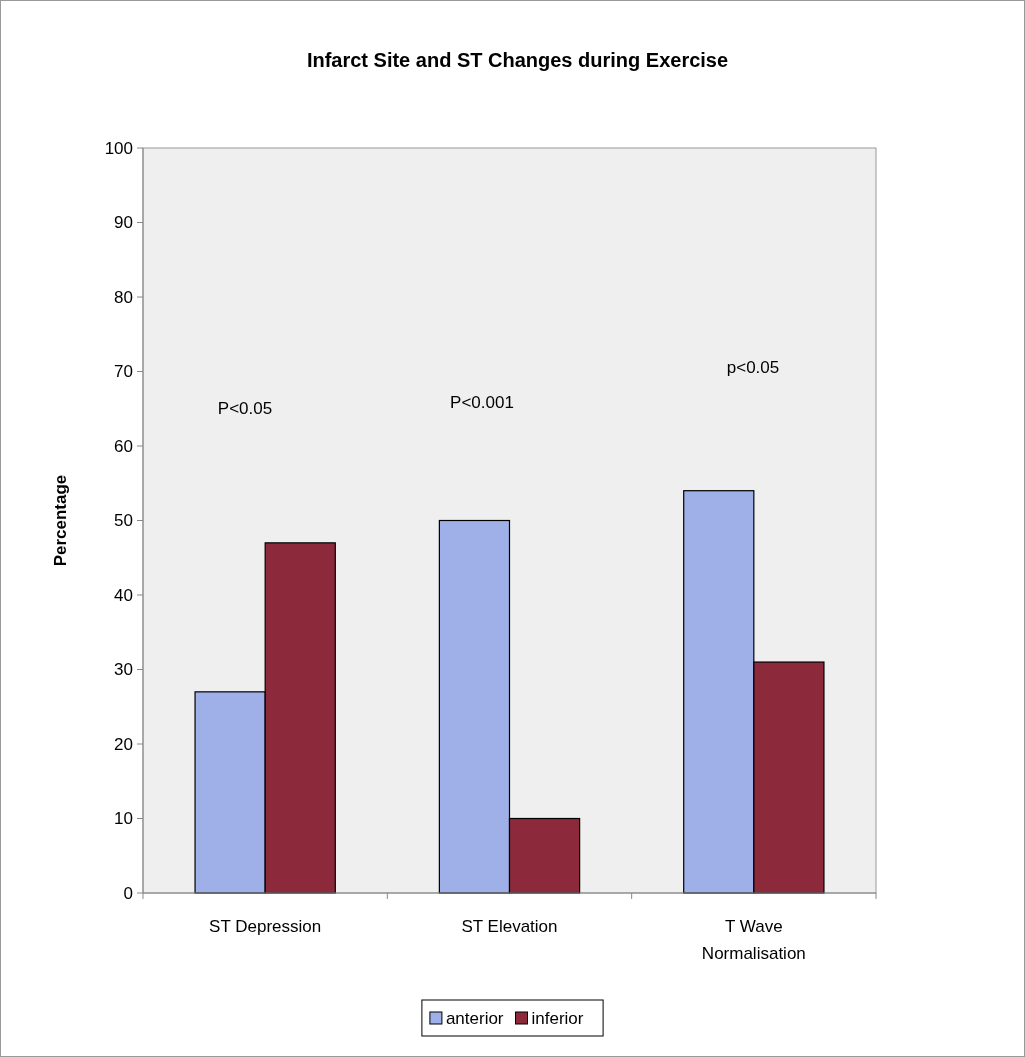 This screenshot has width=1025, height=1057. I want to click on y-tick-label: 90, so click(123, 223).